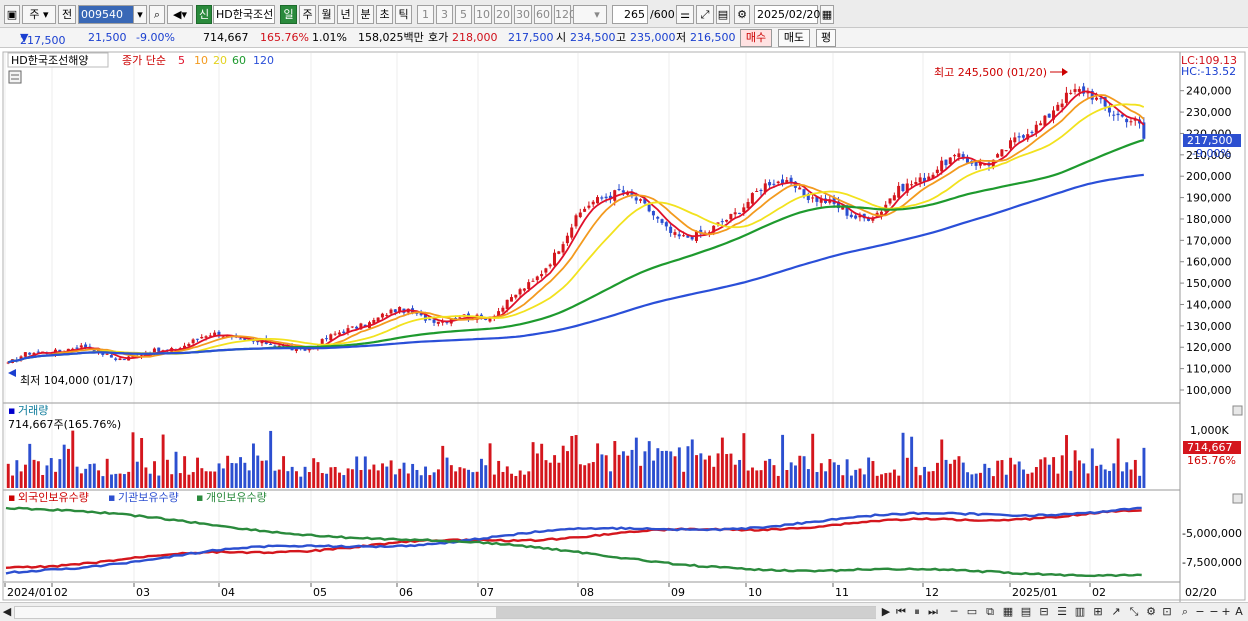 Image resolution: width=1248 pixels, height=621 pixels. I want to click on count-input: 265, so click(630, 14).